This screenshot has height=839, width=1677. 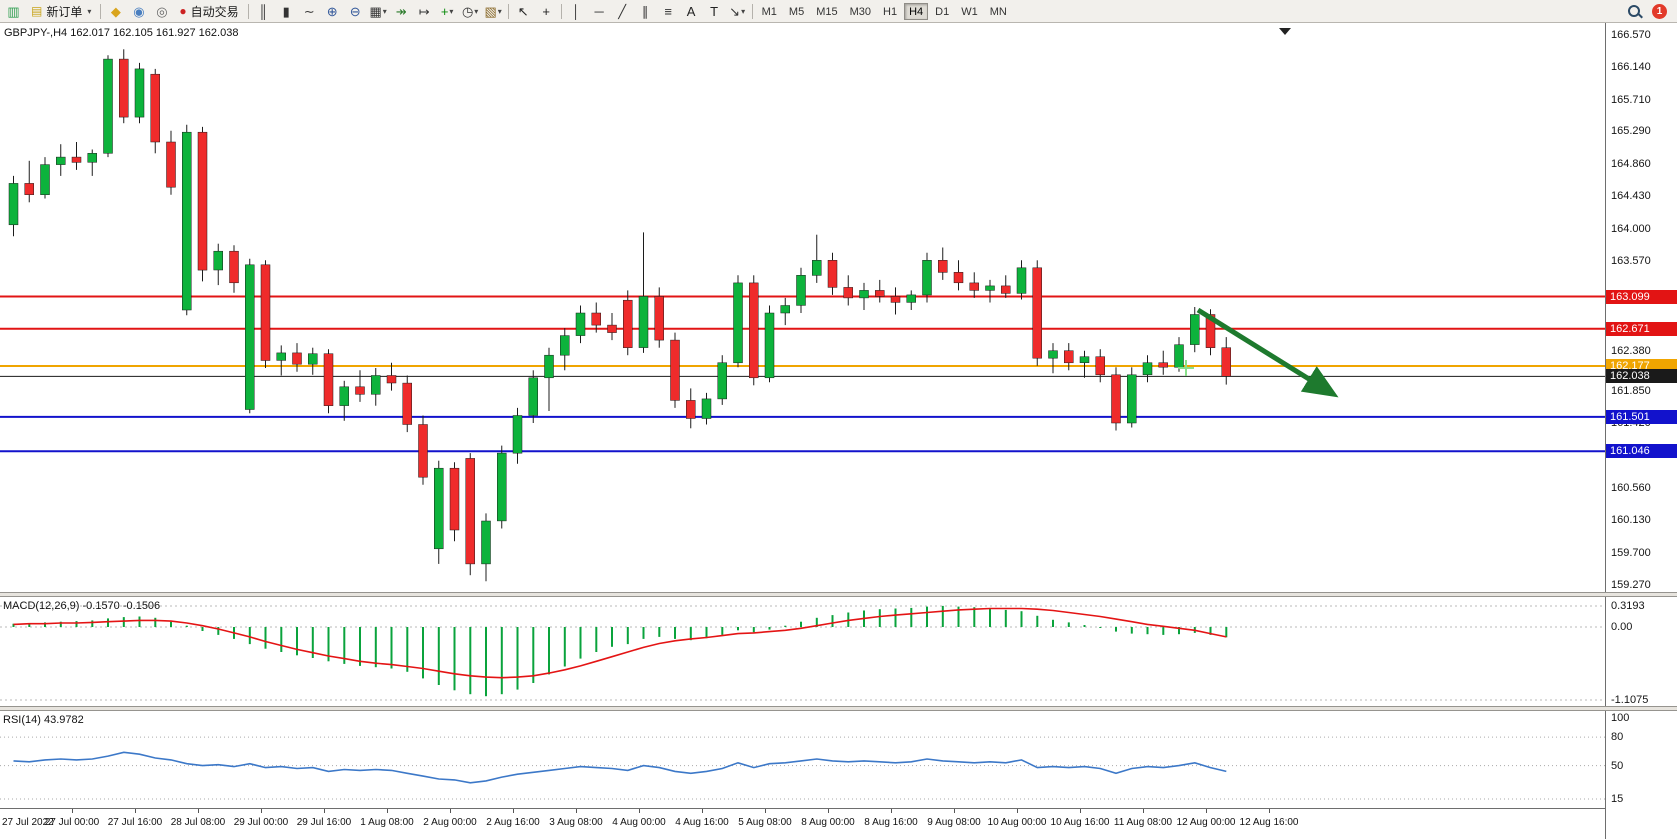 I want to click on price-tick-label: 165.290, so click(x=1631, y=131).